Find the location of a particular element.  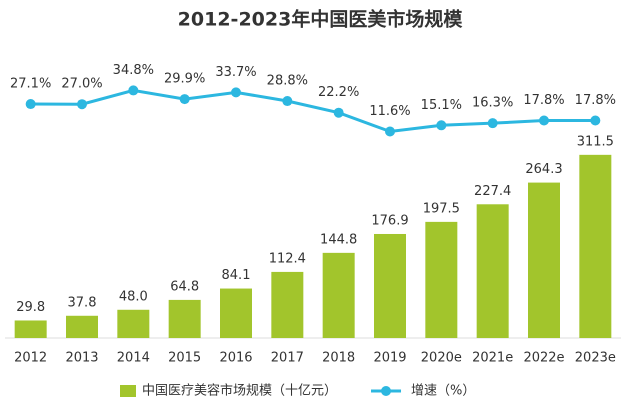

data-label: 28.8% is located at coordinates (287, 81).